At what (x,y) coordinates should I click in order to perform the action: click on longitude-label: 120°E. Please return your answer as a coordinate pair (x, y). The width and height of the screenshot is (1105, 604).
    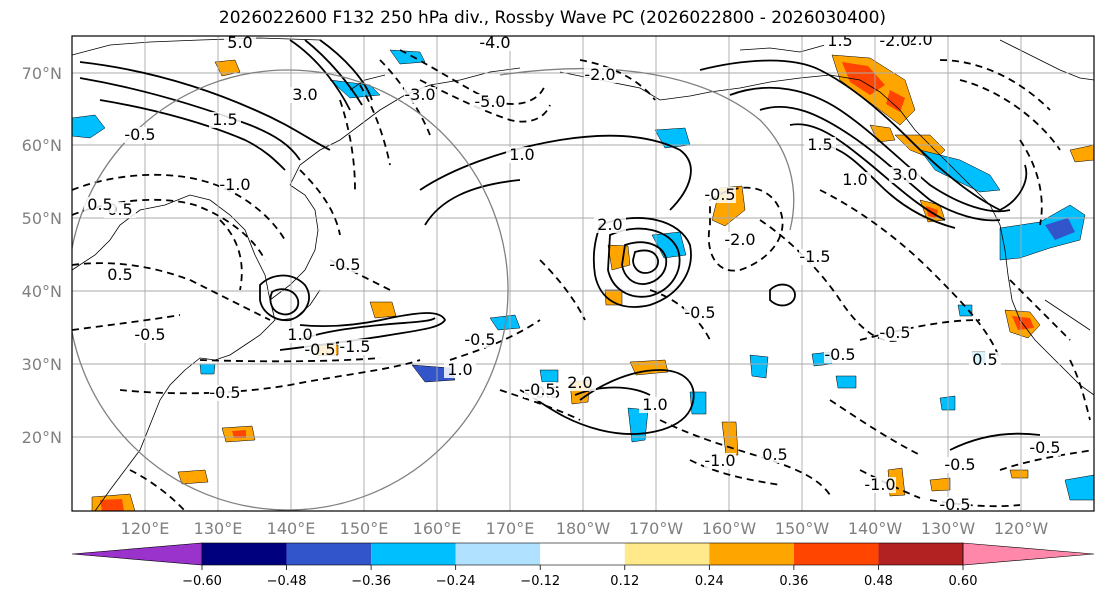
    Looking at the image, I should click on (145, 528).